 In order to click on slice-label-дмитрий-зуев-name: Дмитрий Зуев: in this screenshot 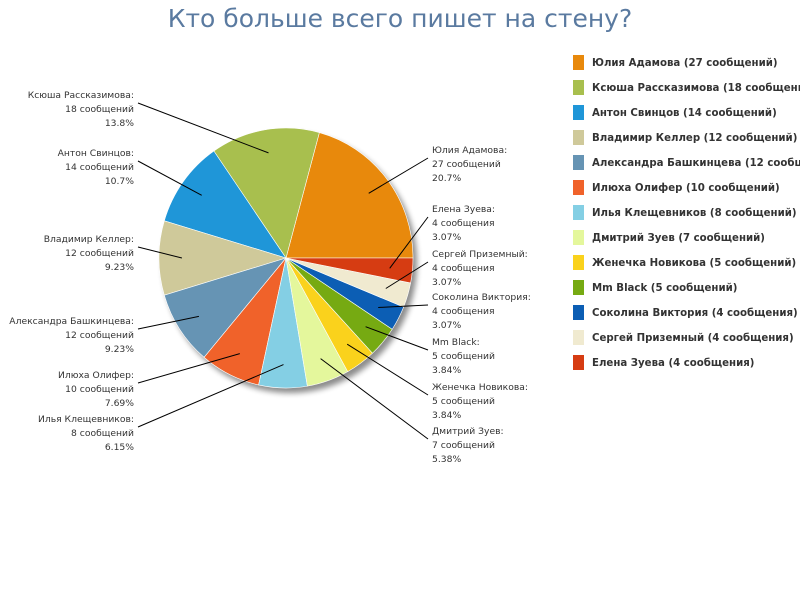, I will do `click(468, 431)`.